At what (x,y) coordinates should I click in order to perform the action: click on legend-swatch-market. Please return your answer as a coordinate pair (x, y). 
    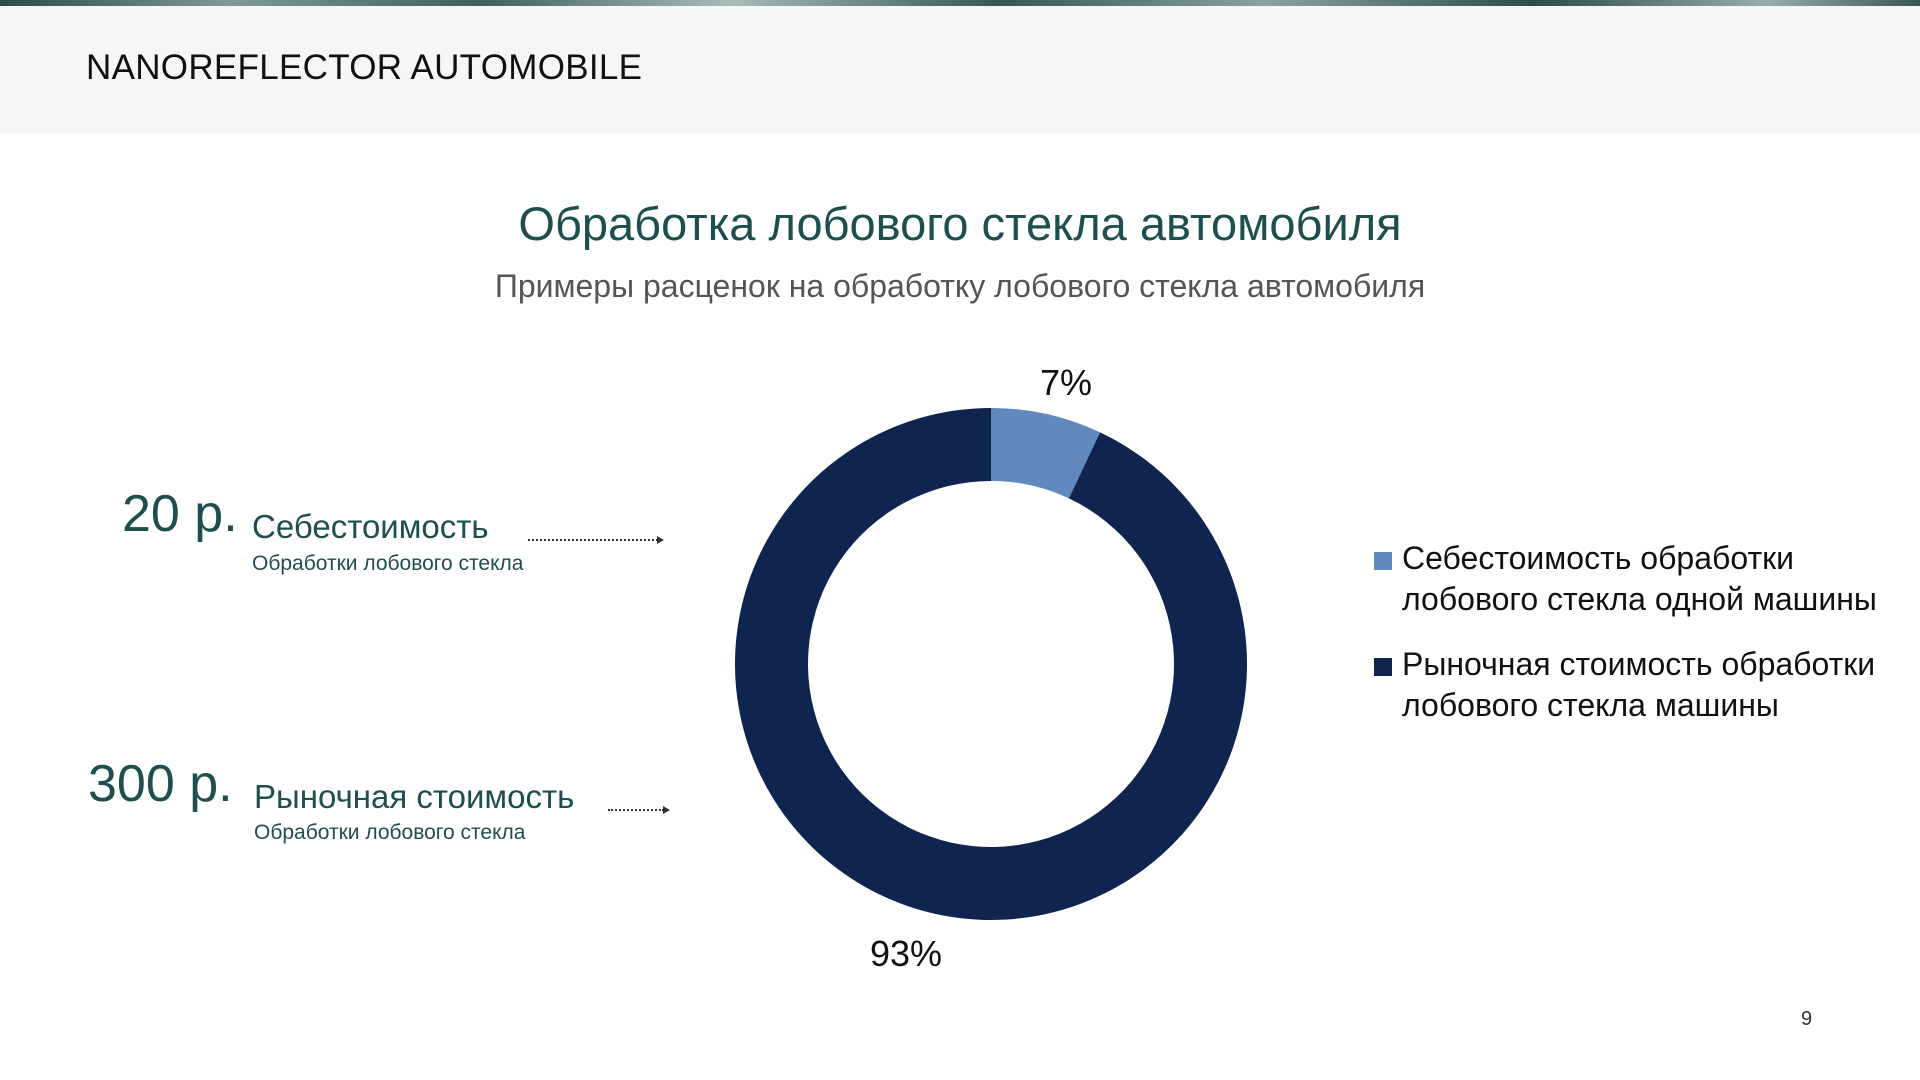
    Looking at the image, I should click on (1383, 667).